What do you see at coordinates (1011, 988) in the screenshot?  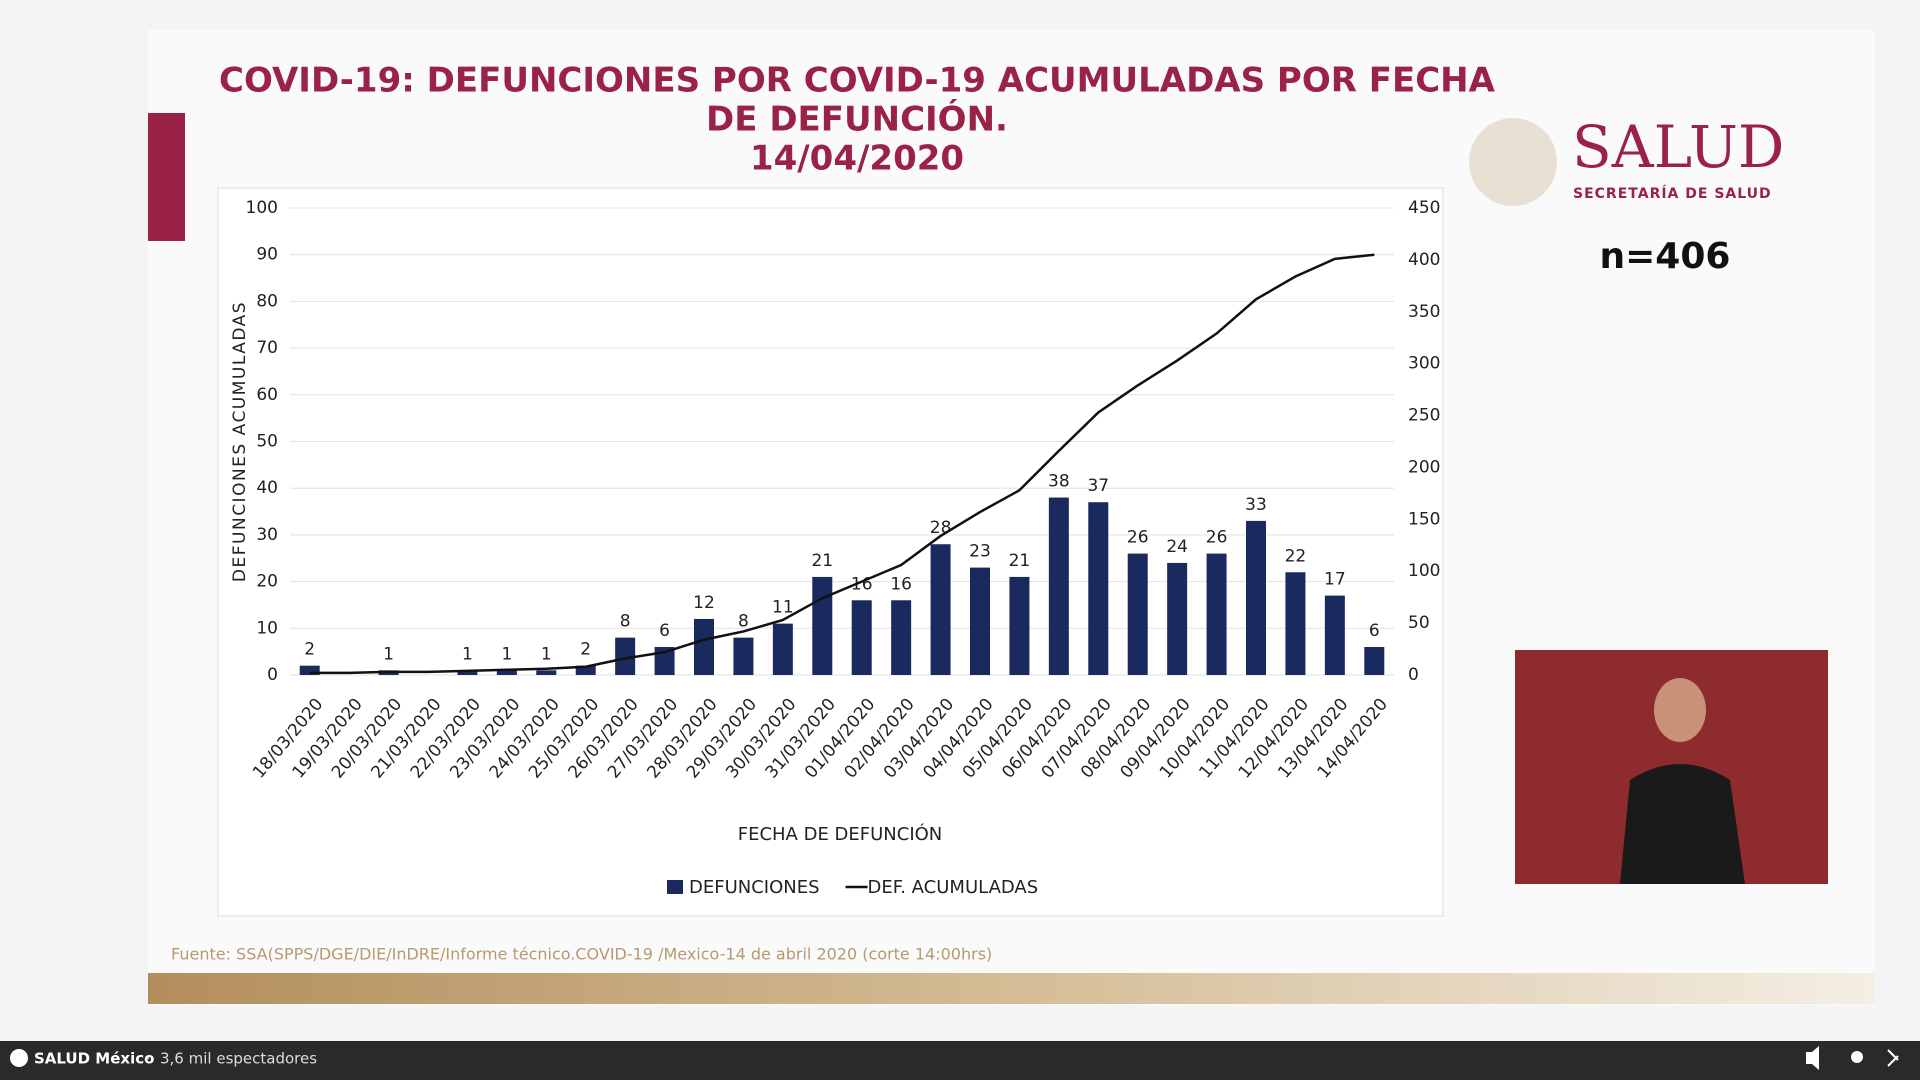 I see `gold-band` at bounding box center [1011, 988].